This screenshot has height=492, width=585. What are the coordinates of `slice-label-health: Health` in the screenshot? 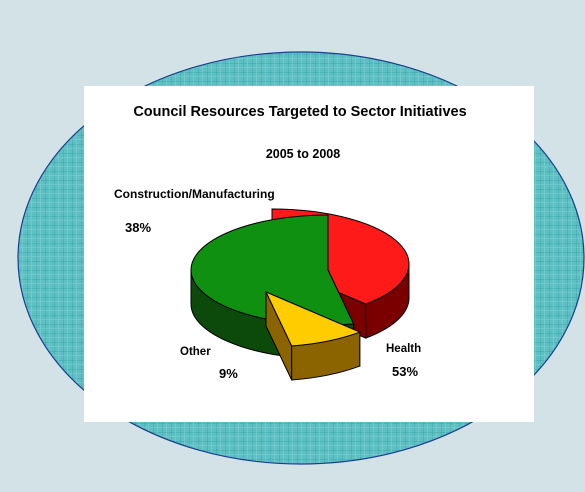 It's located at (403, 349).